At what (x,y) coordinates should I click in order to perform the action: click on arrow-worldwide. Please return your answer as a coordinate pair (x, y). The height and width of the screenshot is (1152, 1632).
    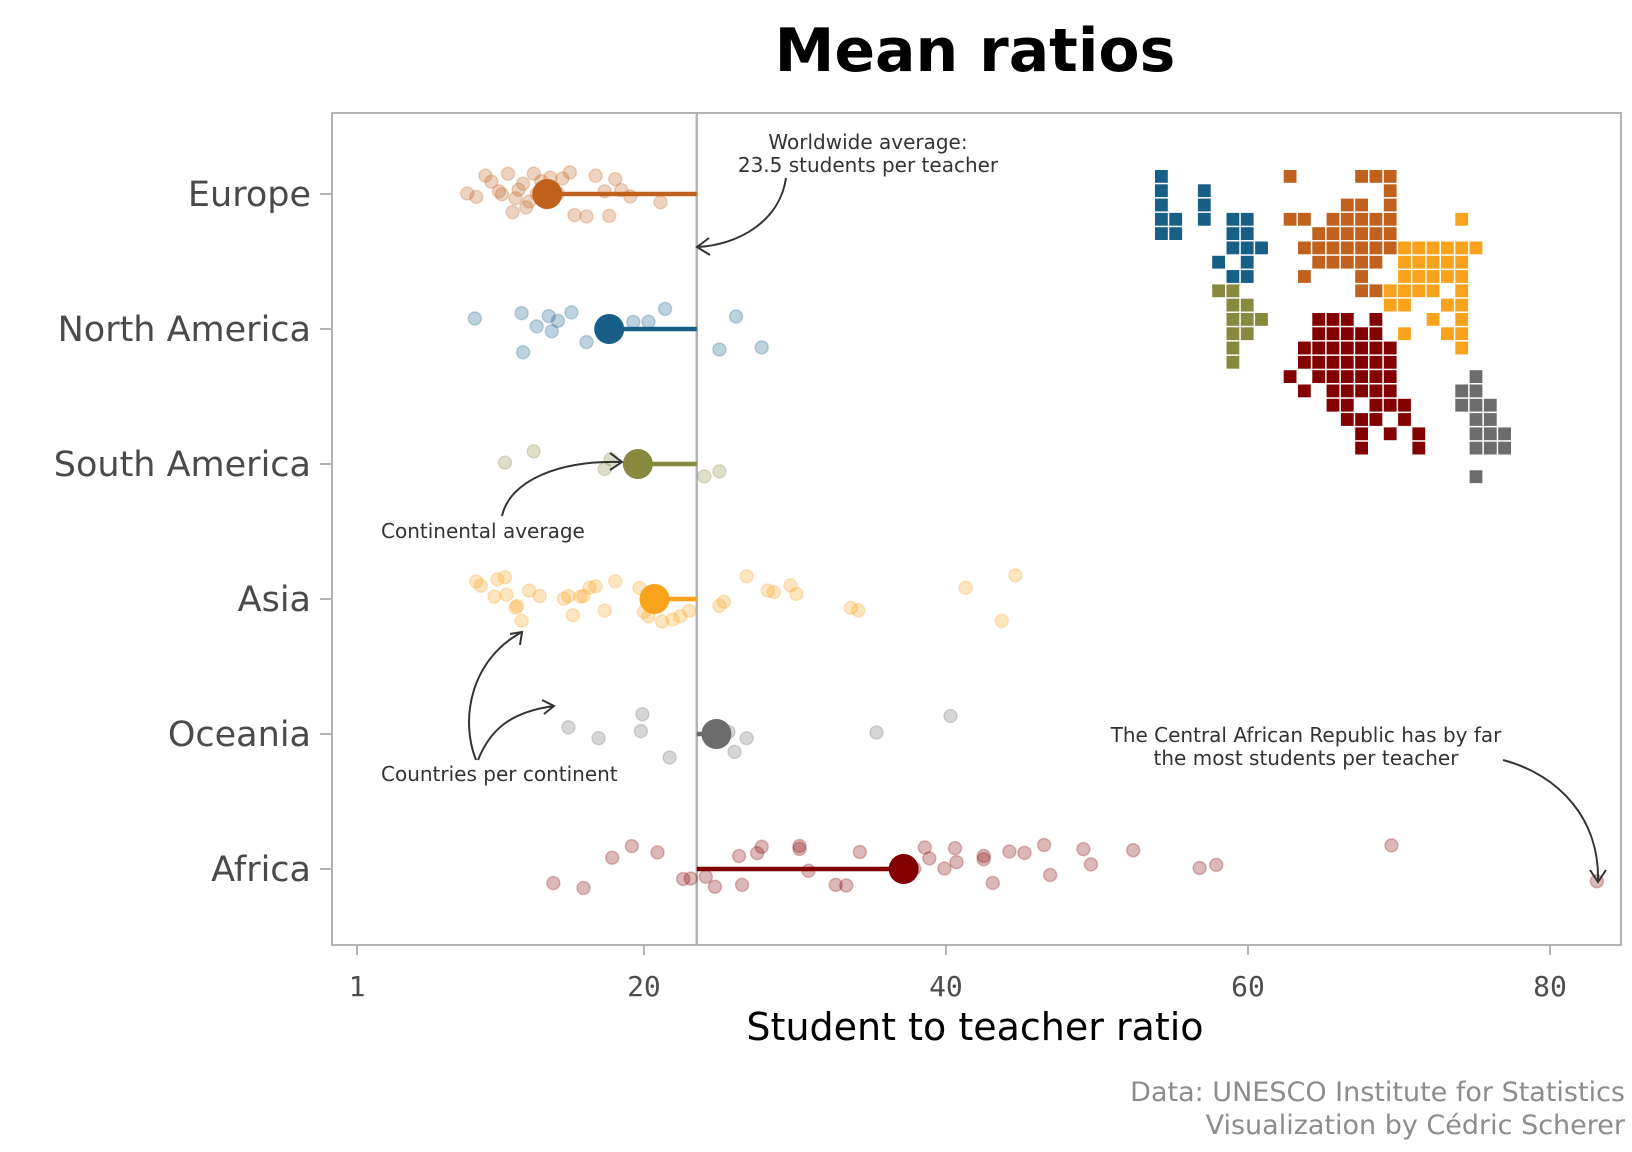
    Looking at the image, I should click on (741, 212).